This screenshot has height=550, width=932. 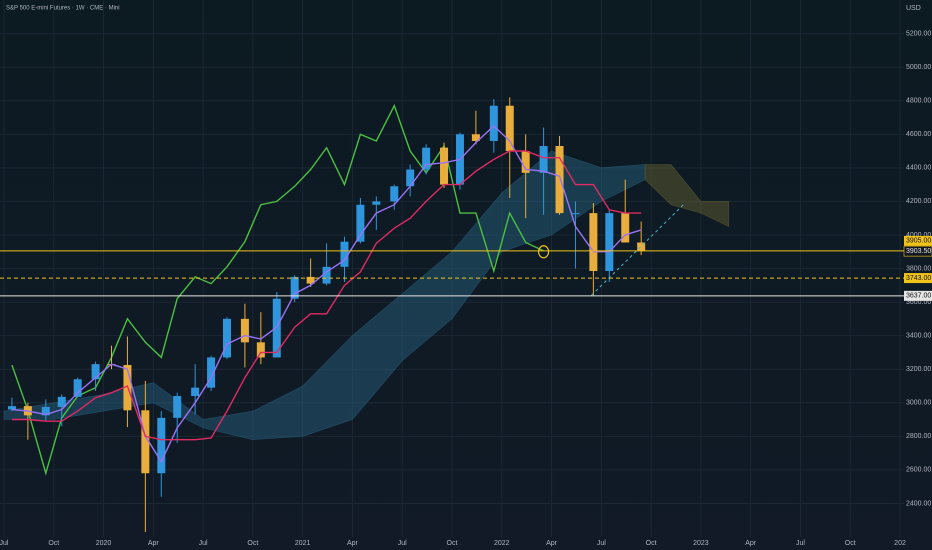 I want to click on y-tick-label: 3000.00, so click(x=918, y=403).